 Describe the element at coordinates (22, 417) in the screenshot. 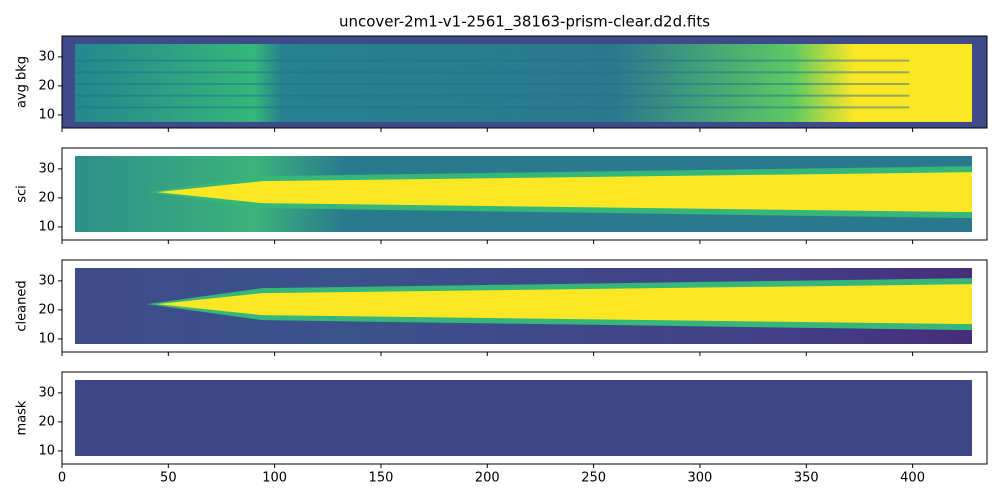

I see `y-axis-label: mask` at that location.